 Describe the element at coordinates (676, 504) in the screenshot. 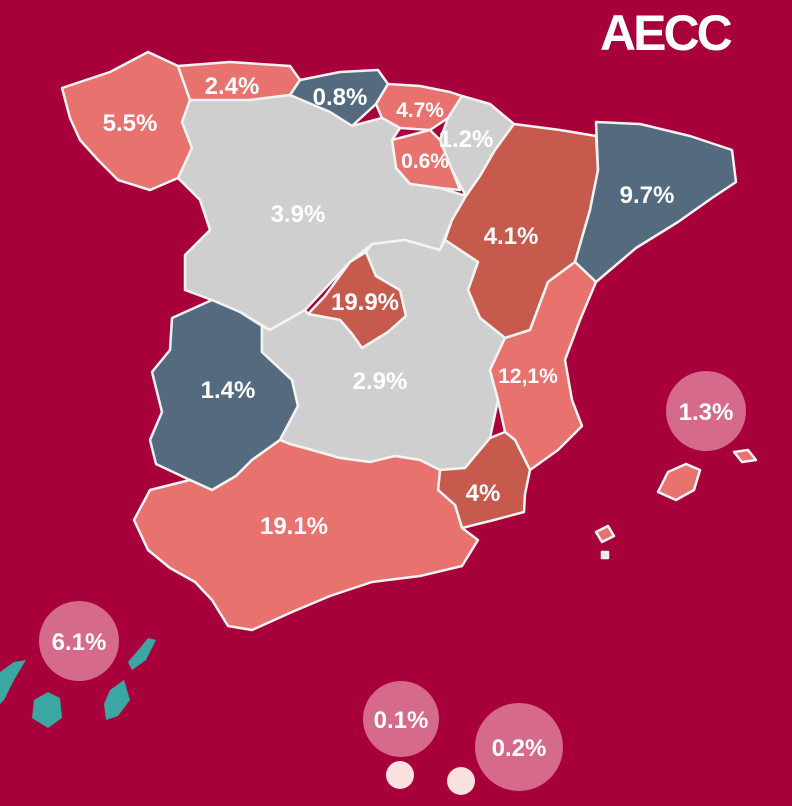

I see `region-baleares` at that location.